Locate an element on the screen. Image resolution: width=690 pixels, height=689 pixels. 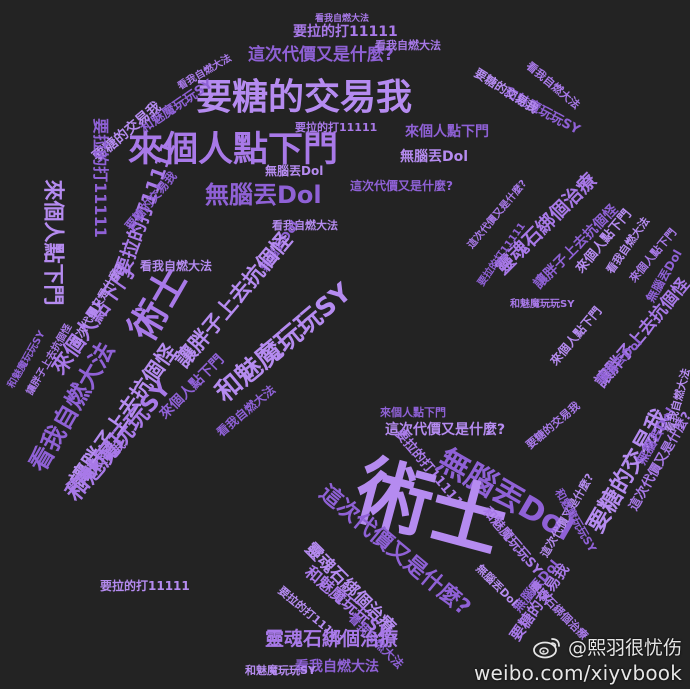
watermark-handle: @熙羽很忧伤 is located at coordinates (624, 648).